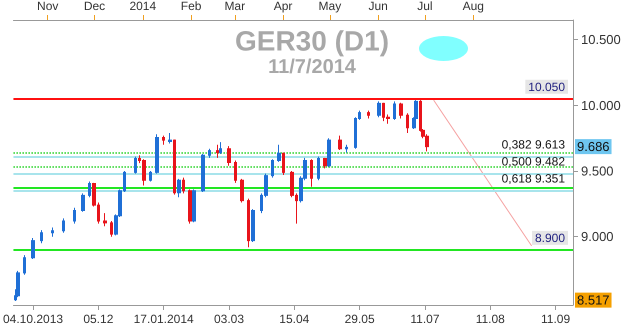  Describe the element at coordinates (378, 6) in the screenshot. I see `x2-tick-label: Jun` at that location.